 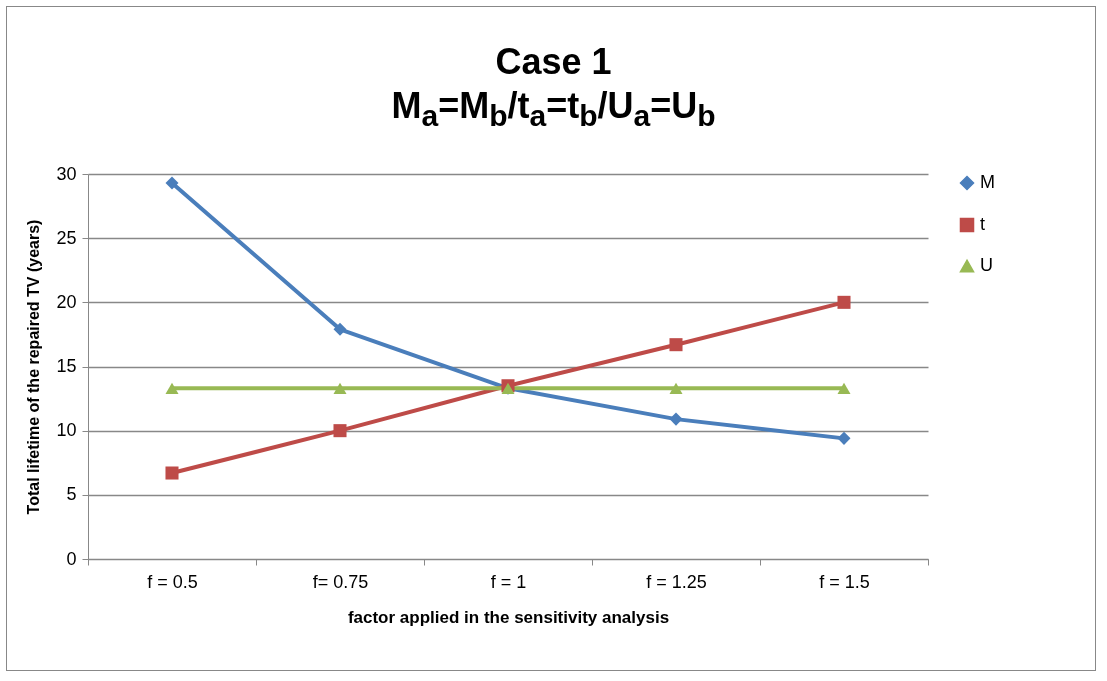 What do you see at coordinates (844, 581) in the screenshot?
I see `x-tick-label: f = 1.5` at bounding box center [844, 581].